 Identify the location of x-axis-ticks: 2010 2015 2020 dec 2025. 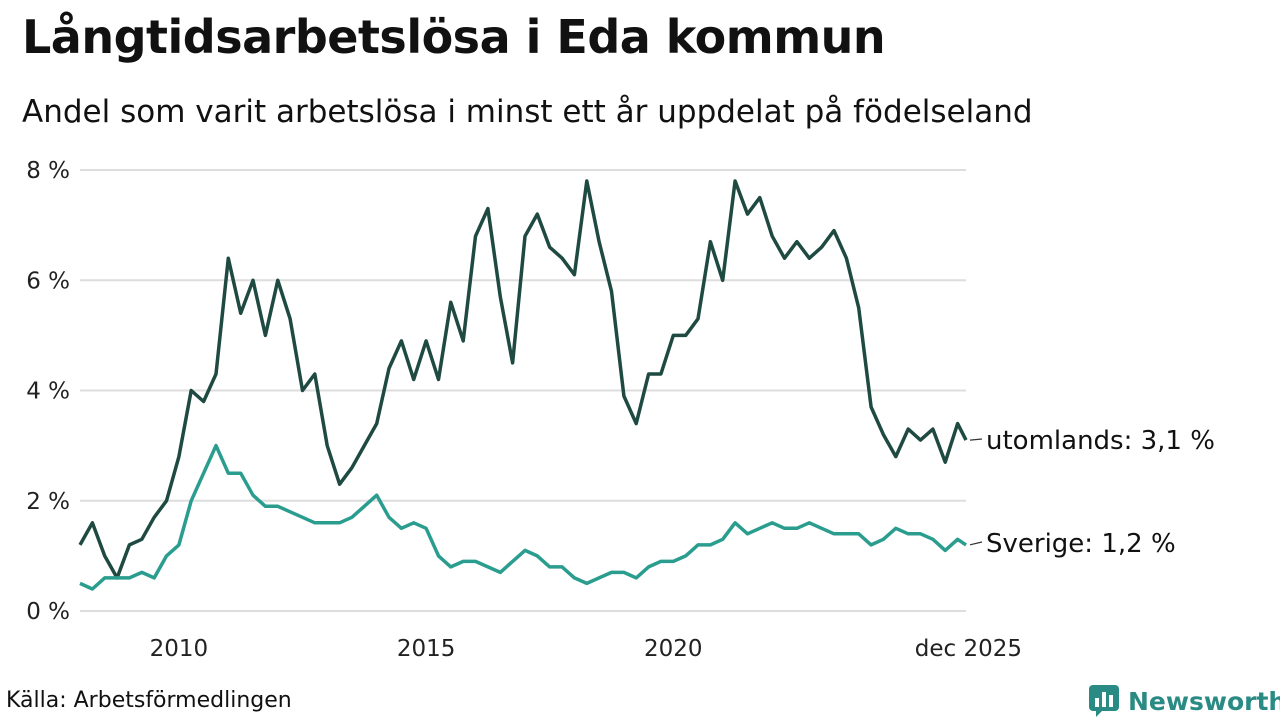
(586, 649).